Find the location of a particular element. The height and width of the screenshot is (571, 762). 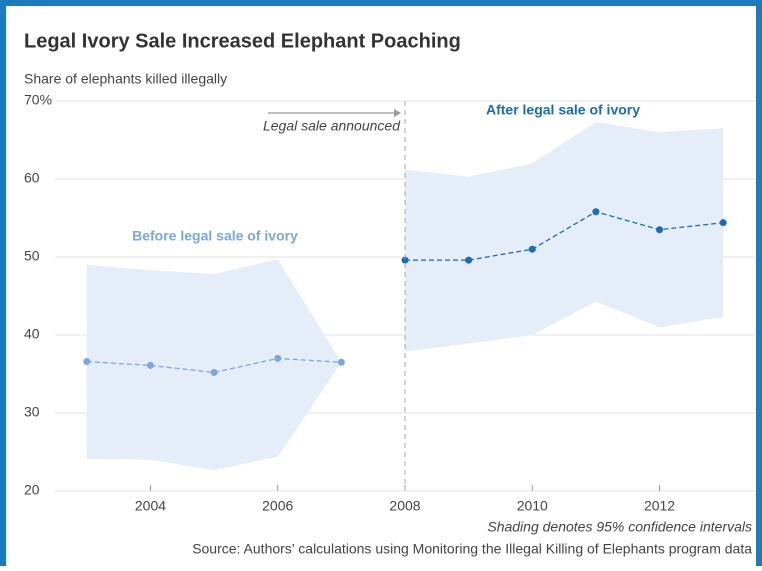

y-tick-label: 30 is located at coordinates (32, 412).